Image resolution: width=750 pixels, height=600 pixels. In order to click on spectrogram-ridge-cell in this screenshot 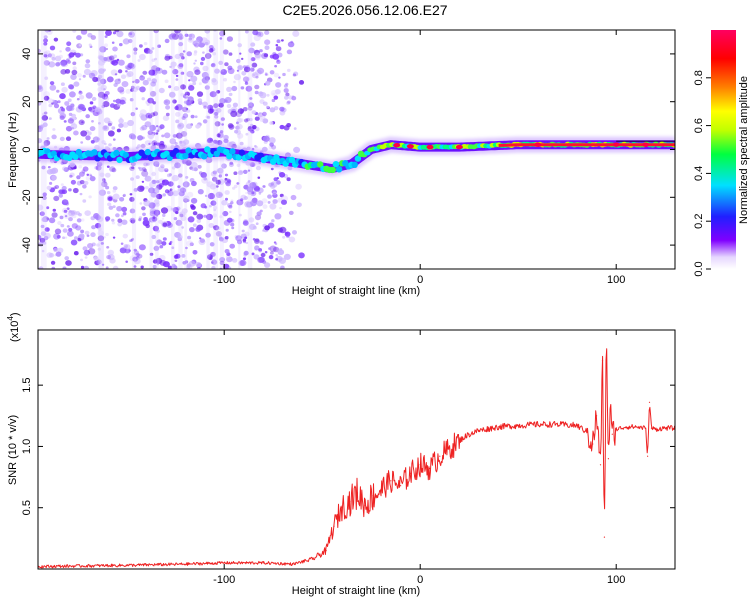, I will do `click(125, 155)`.